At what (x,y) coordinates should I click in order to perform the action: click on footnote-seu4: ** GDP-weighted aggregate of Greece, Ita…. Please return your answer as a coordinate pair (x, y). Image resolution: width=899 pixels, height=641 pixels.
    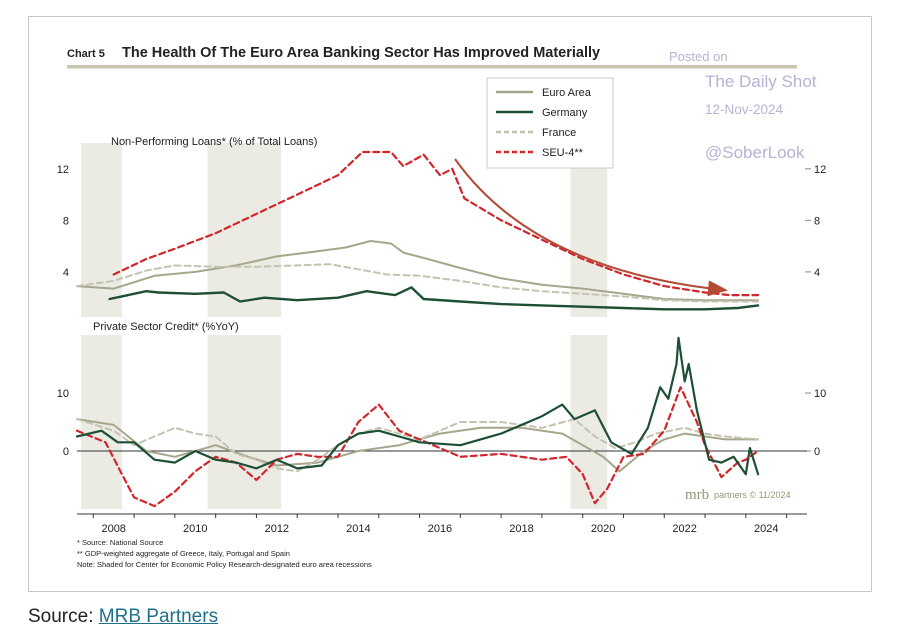
    Looking at the image, I should click on (183, 553).